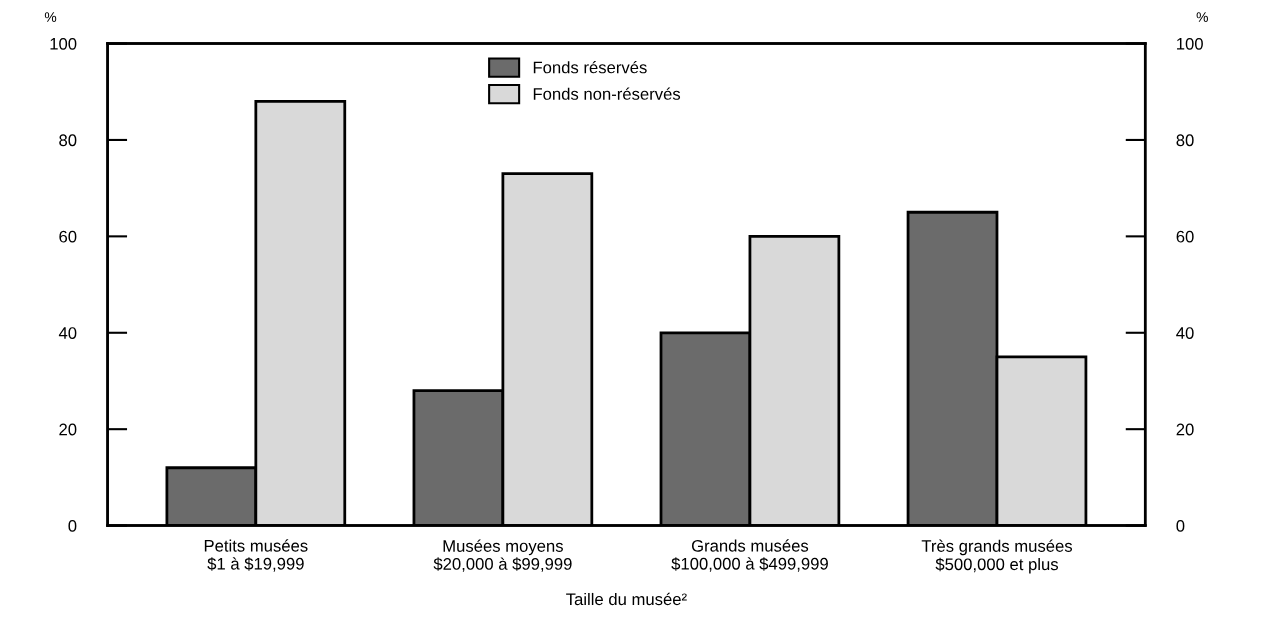 This screenshot has height=622, width=1281. I want to click on y2-tick-label: 80, so click(1185, 140).